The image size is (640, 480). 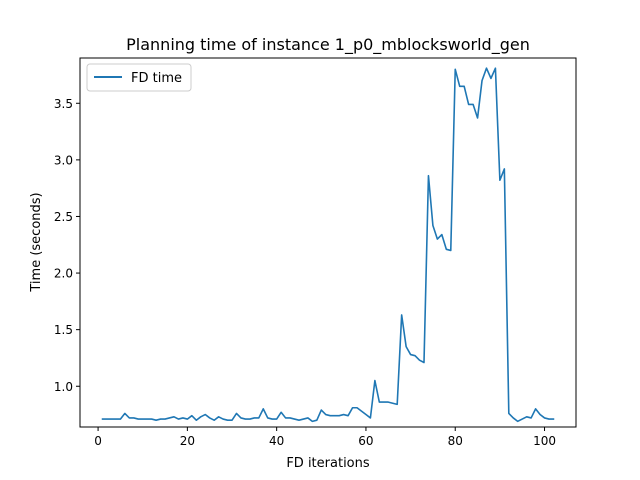 I want to click on x-axis-label: FD iterations, so click(x=328, y=463).